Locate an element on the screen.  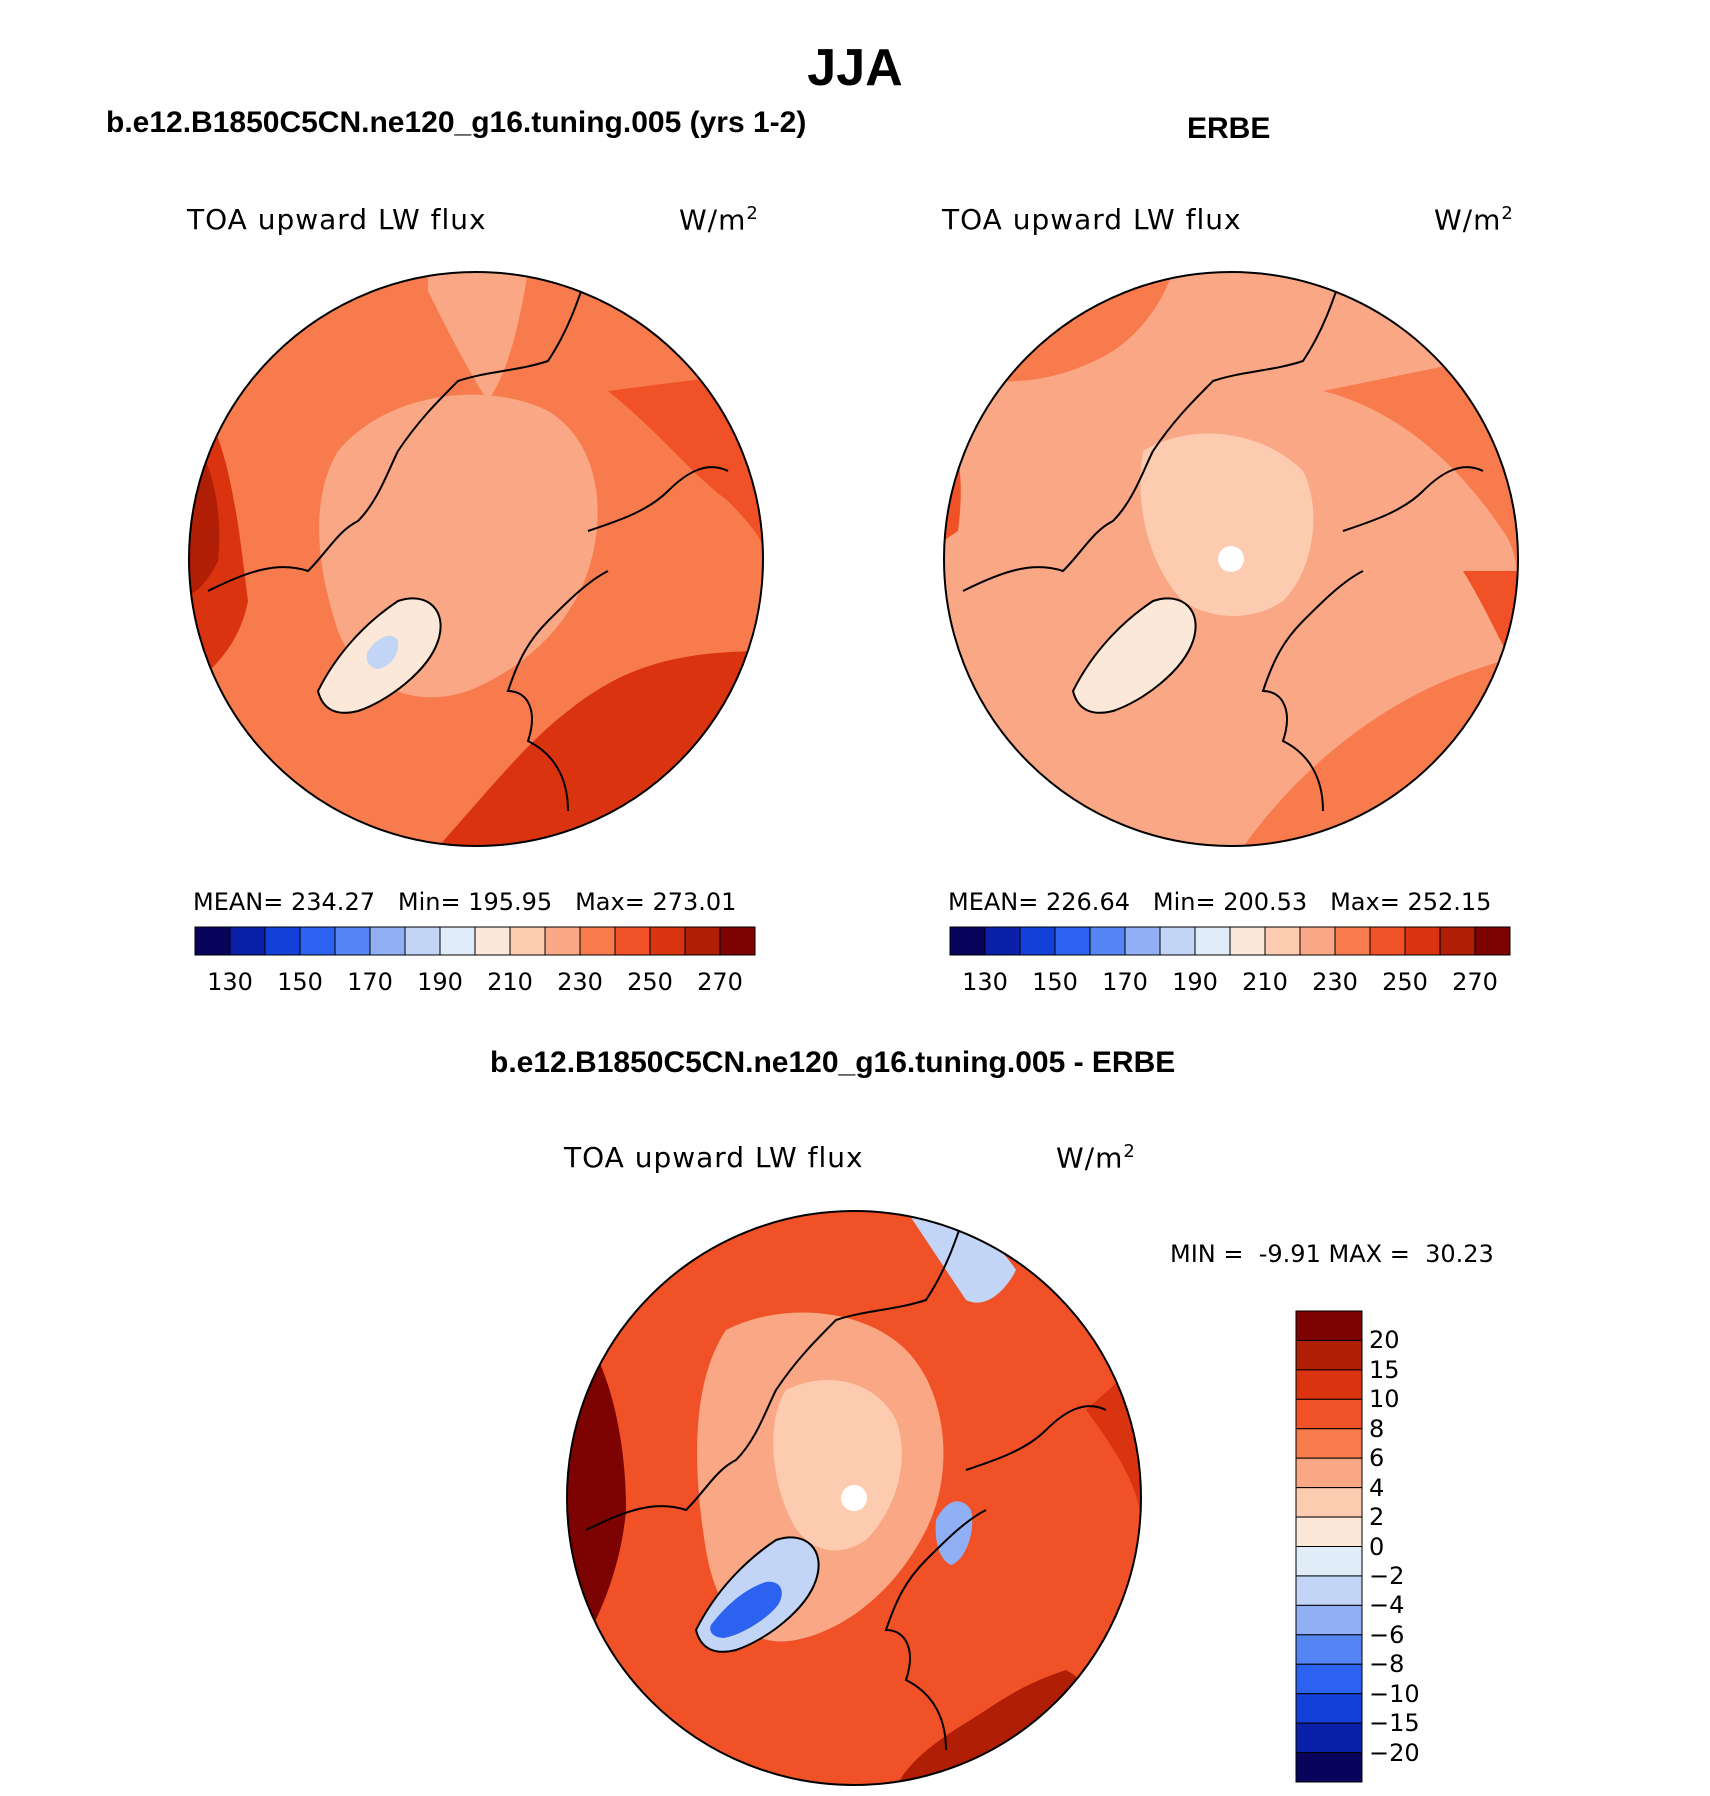
map-2-warm-east is located at coordinates (1420, 481).